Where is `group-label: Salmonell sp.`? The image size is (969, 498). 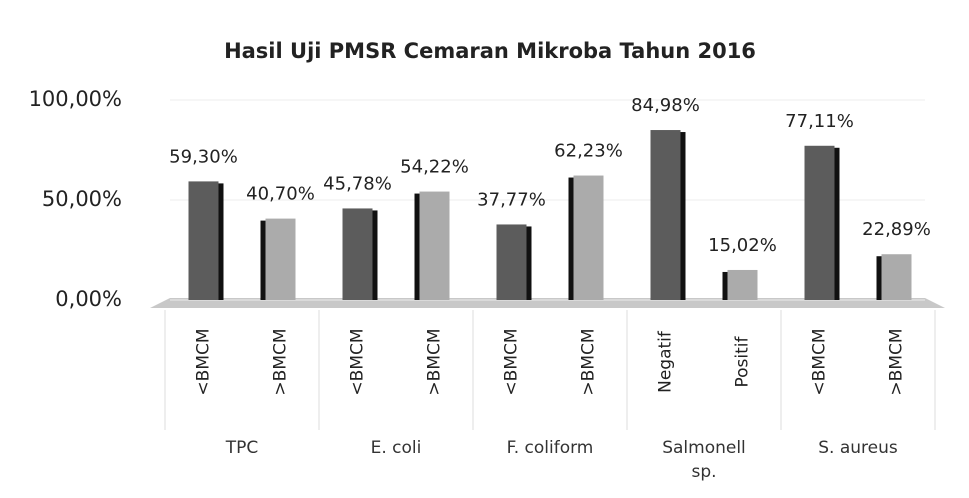 group-label: Salmonell sp. is located at coordinates (704, 460).